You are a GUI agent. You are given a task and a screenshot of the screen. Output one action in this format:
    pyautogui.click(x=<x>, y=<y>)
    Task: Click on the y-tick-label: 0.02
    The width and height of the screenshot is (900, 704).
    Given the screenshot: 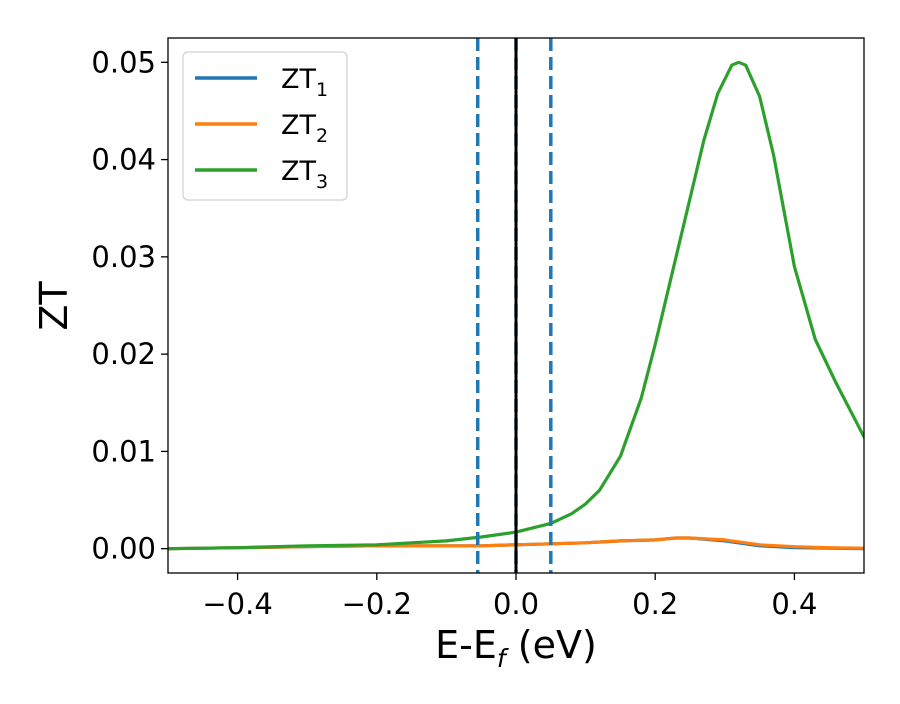 What is the action you would take?
    pyautogui.click(x=123, y=354)
    